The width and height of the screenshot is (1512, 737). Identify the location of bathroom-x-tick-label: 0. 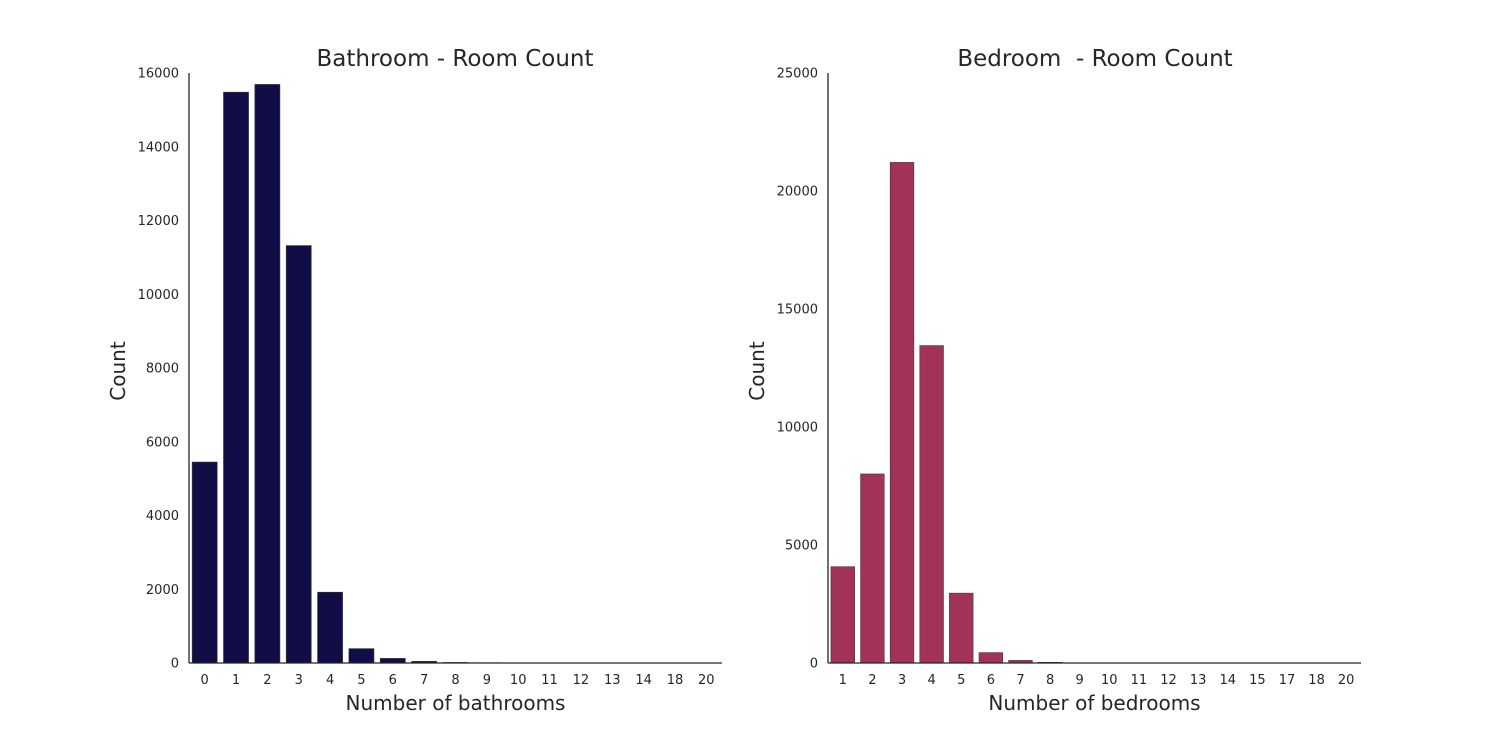
(205, 680).